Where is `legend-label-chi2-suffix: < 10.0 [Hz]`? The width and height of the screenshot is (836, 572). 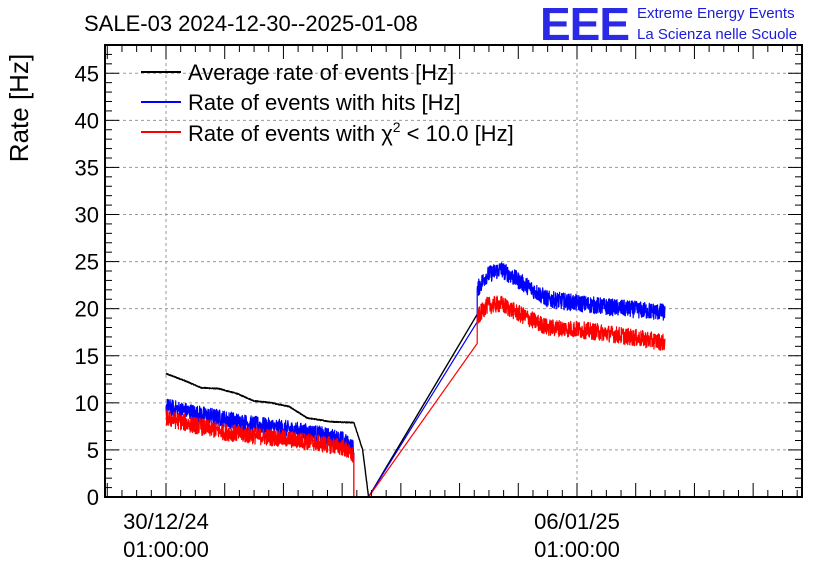
legend-label-chi2-suffix: < 10.0 [Hz] is located at coordinates (457, 133).